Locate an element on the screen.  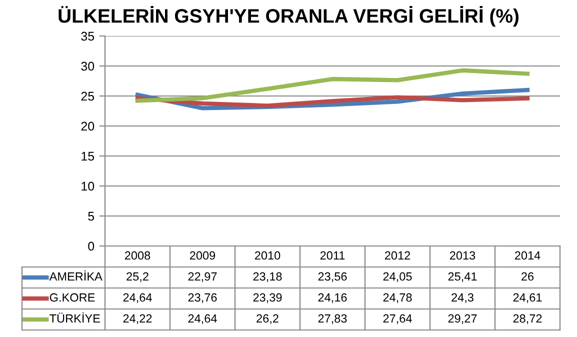
data-label: 27,64 is located at coordinates (397, 319).